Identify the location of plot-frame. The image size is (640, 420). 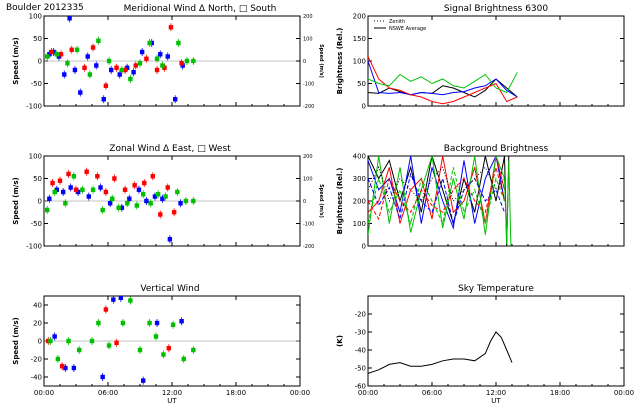
(496, 341).